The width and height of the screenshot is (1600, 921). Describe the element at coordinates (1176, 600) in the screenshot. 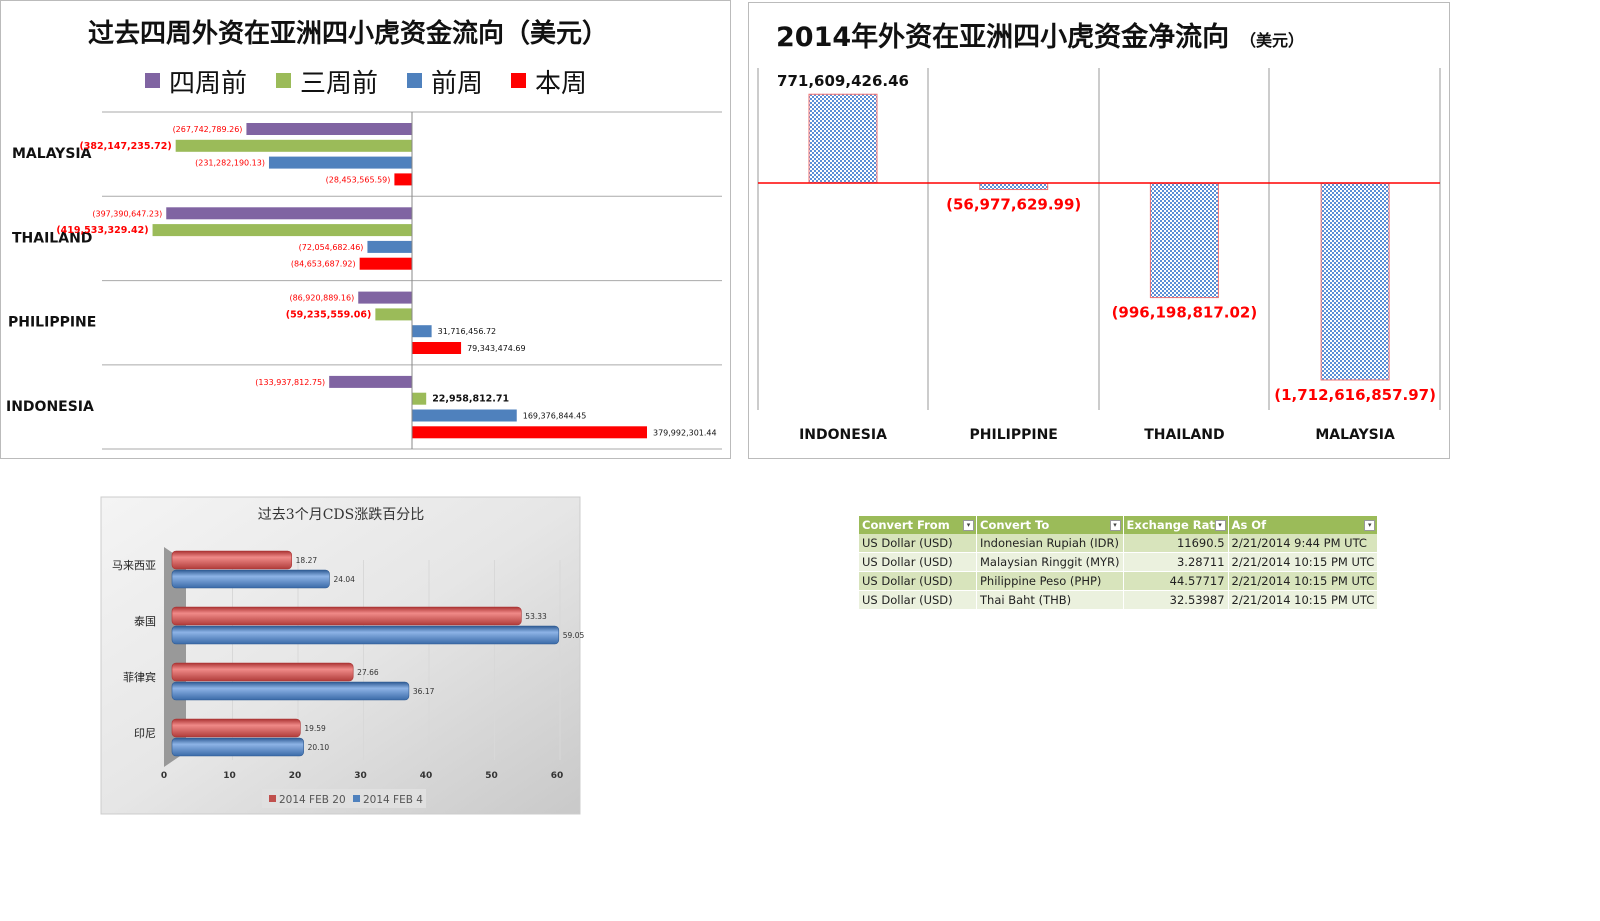

I see `table-cell: 32.53987` at that location.